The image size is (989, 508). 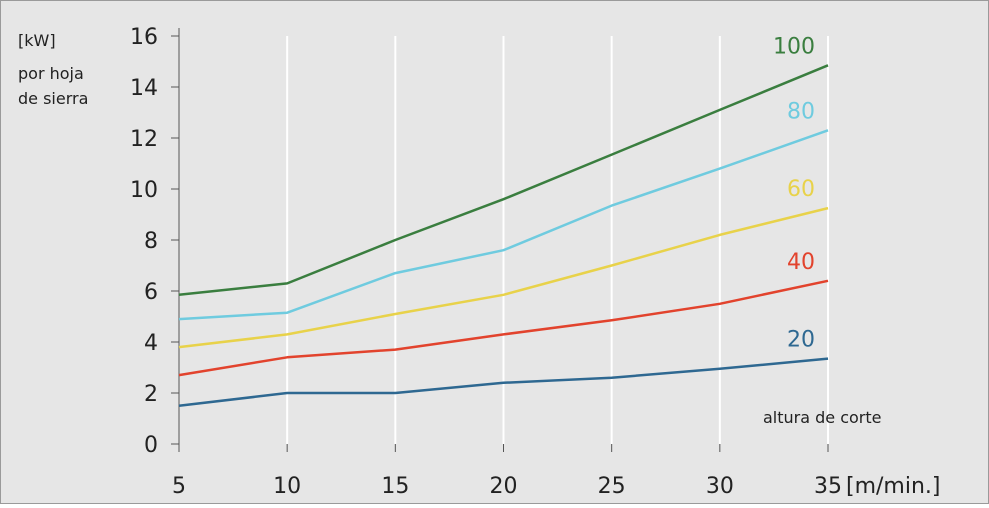 I want to click on y-tick-label: 0, so click(x=151, y=445).